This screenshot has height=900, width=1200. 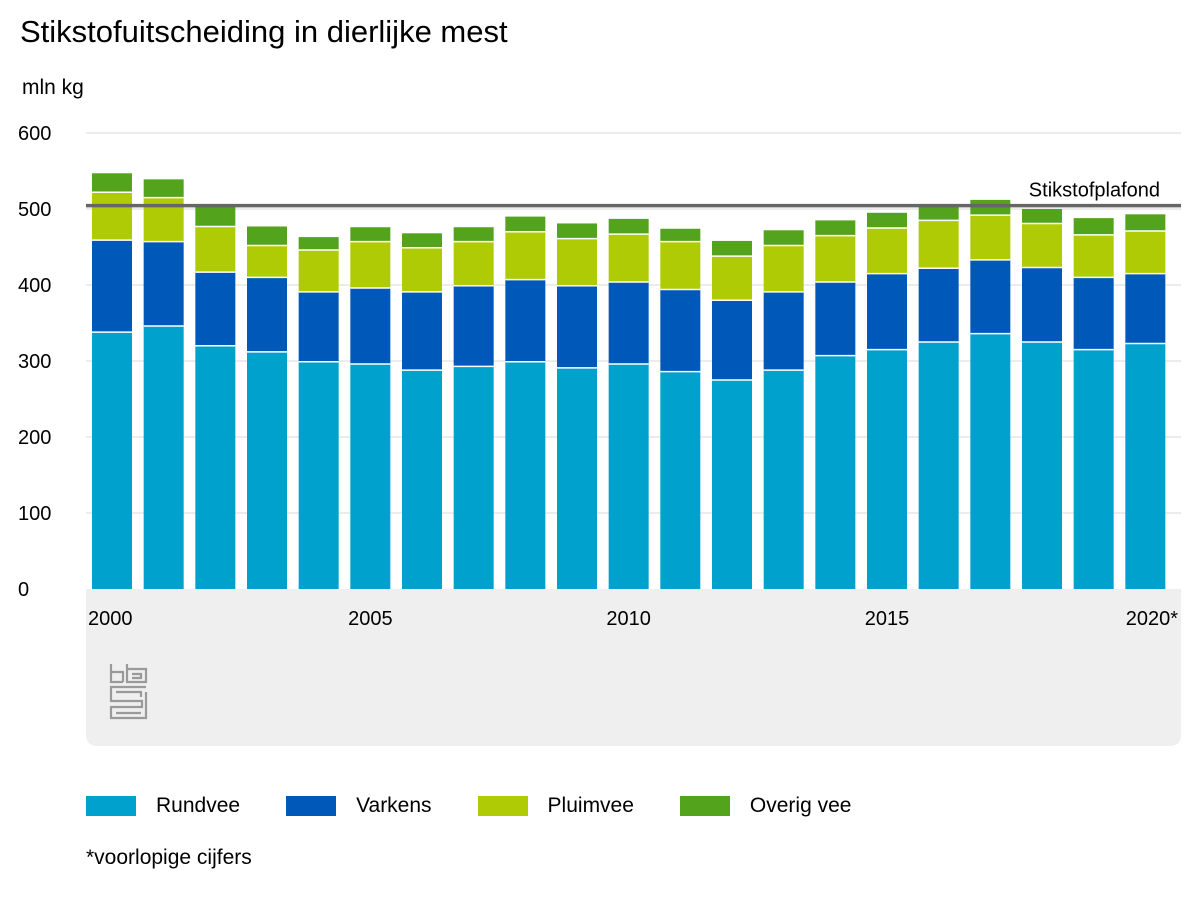 I want to click on bar-segment: 2000 Varkens: 121, so click(x=112, y=286).